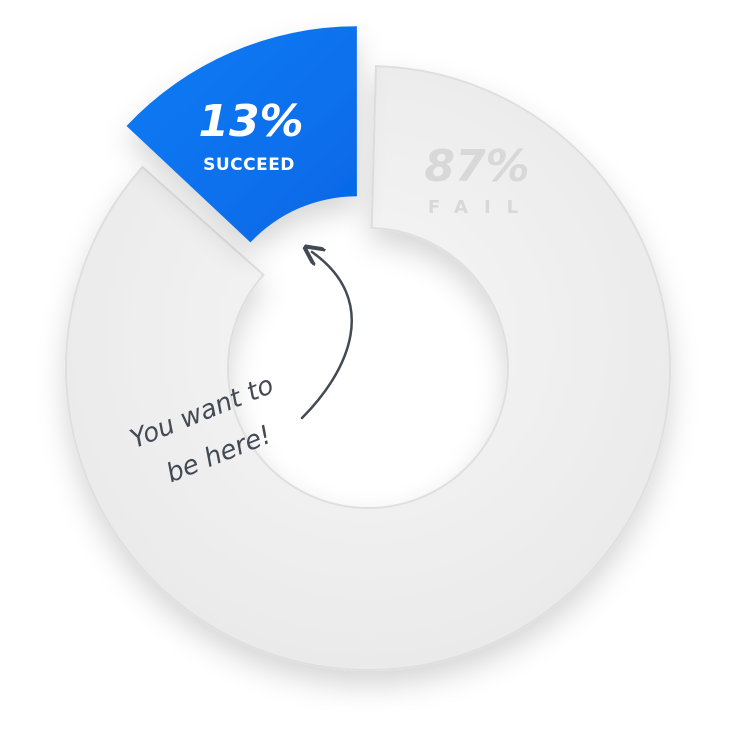 The height and width of the screenshot is (748, 740). Describe the element at coordinates (481, 207) in the screenshot. I see `fail-name-label: FAIL` at that location.